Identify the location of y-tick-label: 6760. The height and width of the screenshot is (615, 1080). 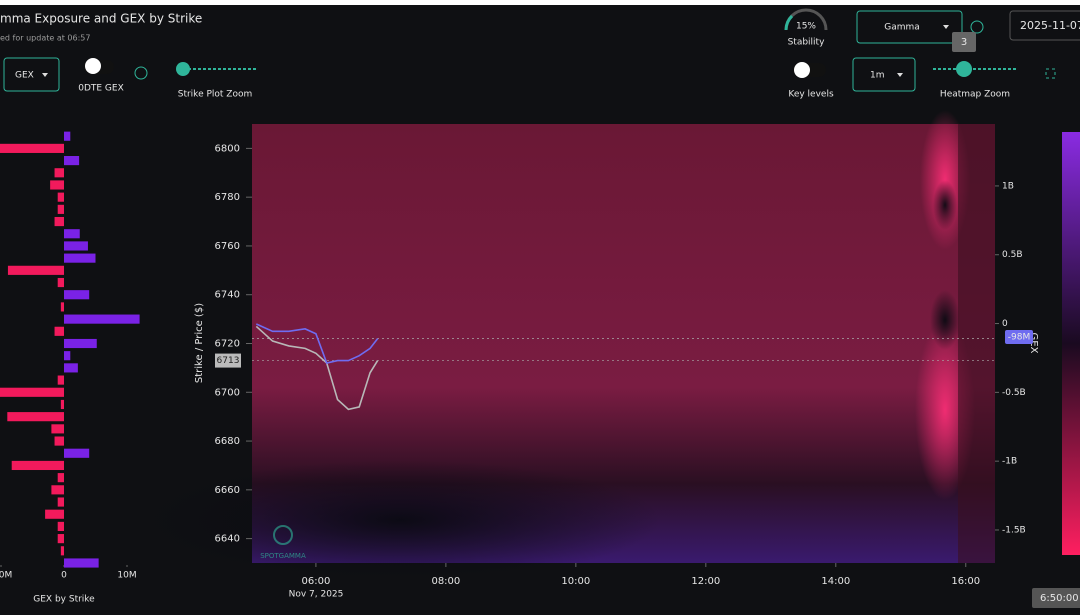
(227, 246).